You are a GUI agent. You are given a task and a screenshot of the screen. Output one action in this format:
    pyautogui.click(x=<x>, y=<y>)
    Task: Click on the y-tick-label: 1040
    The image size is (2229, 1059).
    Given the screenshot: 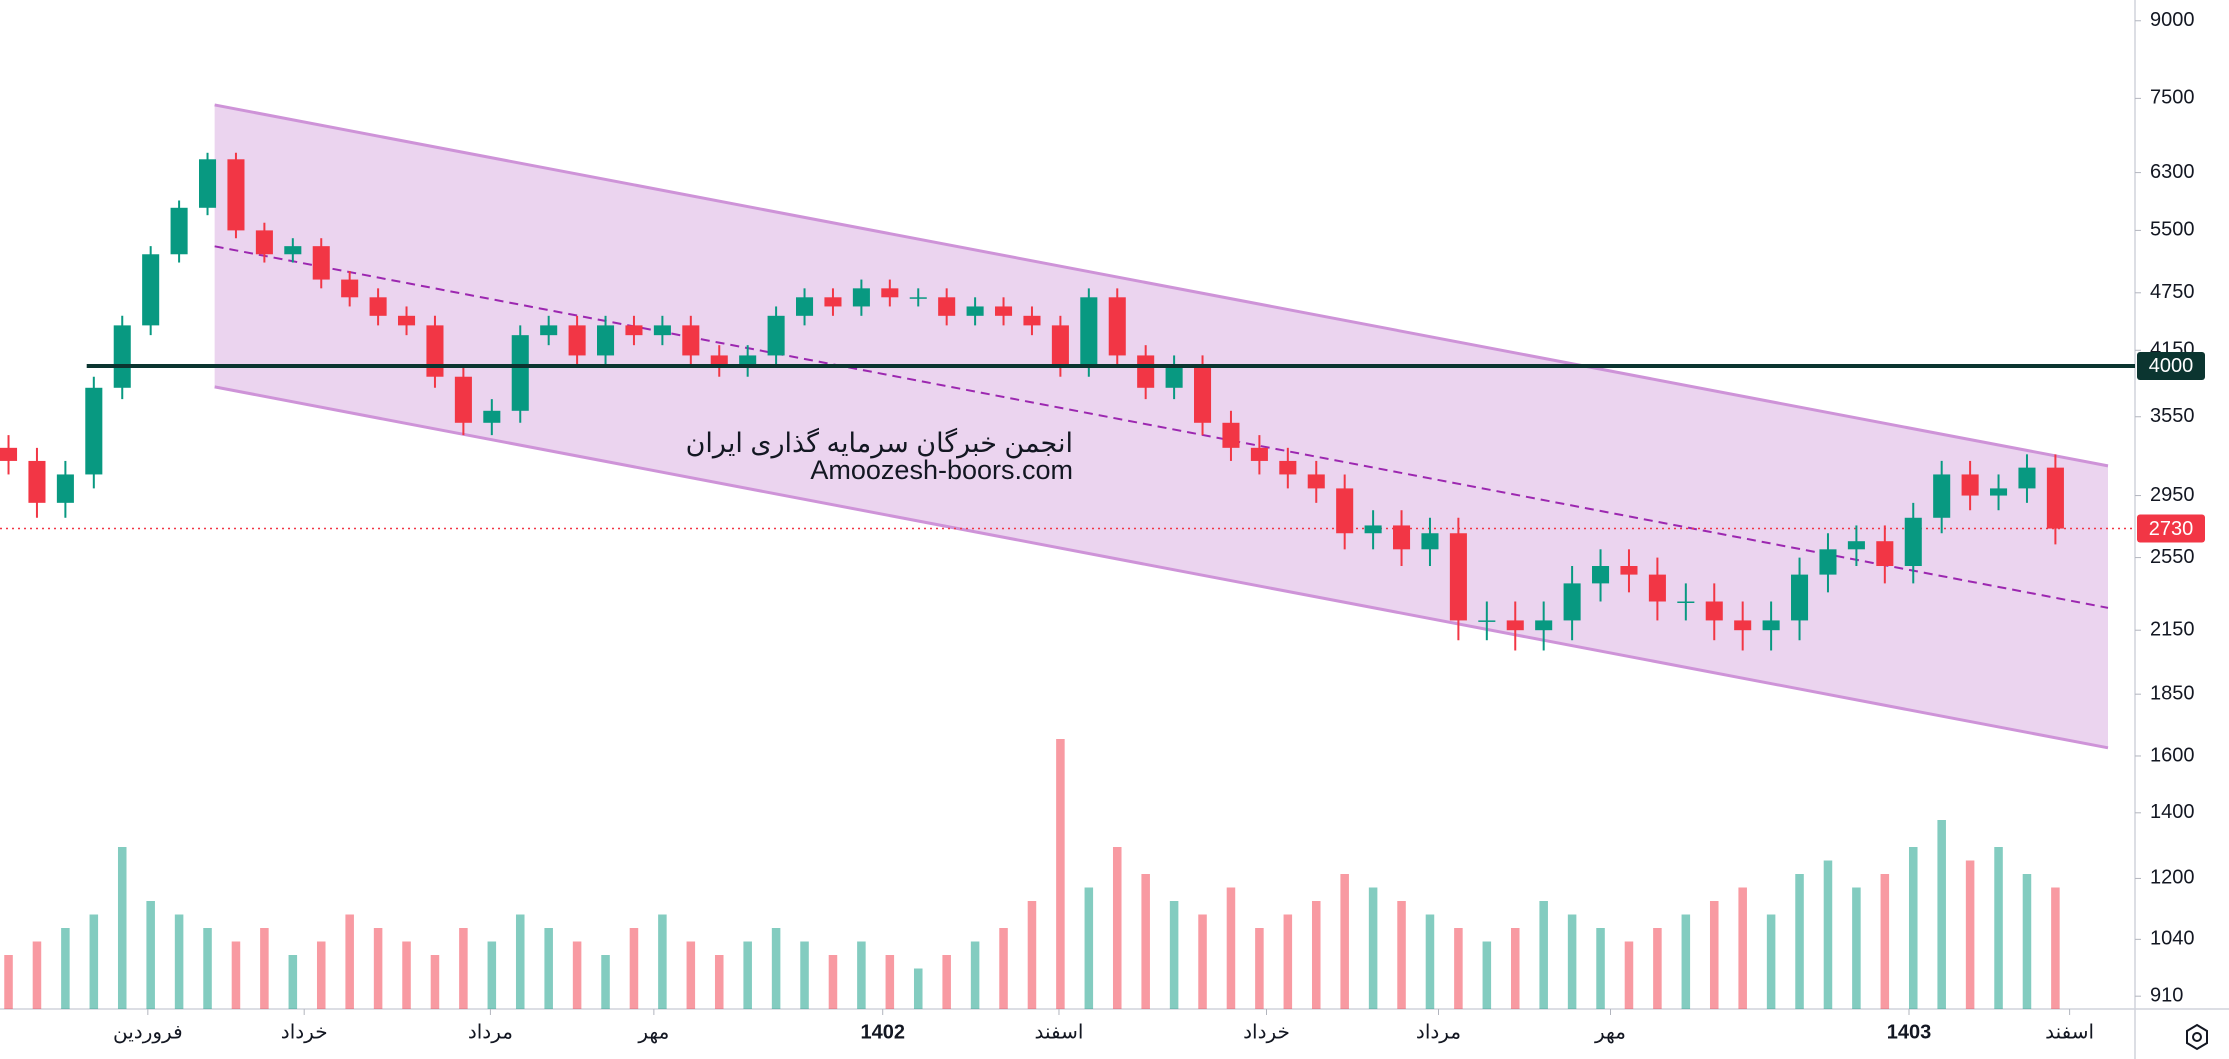 What is the action you would take?
    pyautogui.click(x=2172, y=939)
    